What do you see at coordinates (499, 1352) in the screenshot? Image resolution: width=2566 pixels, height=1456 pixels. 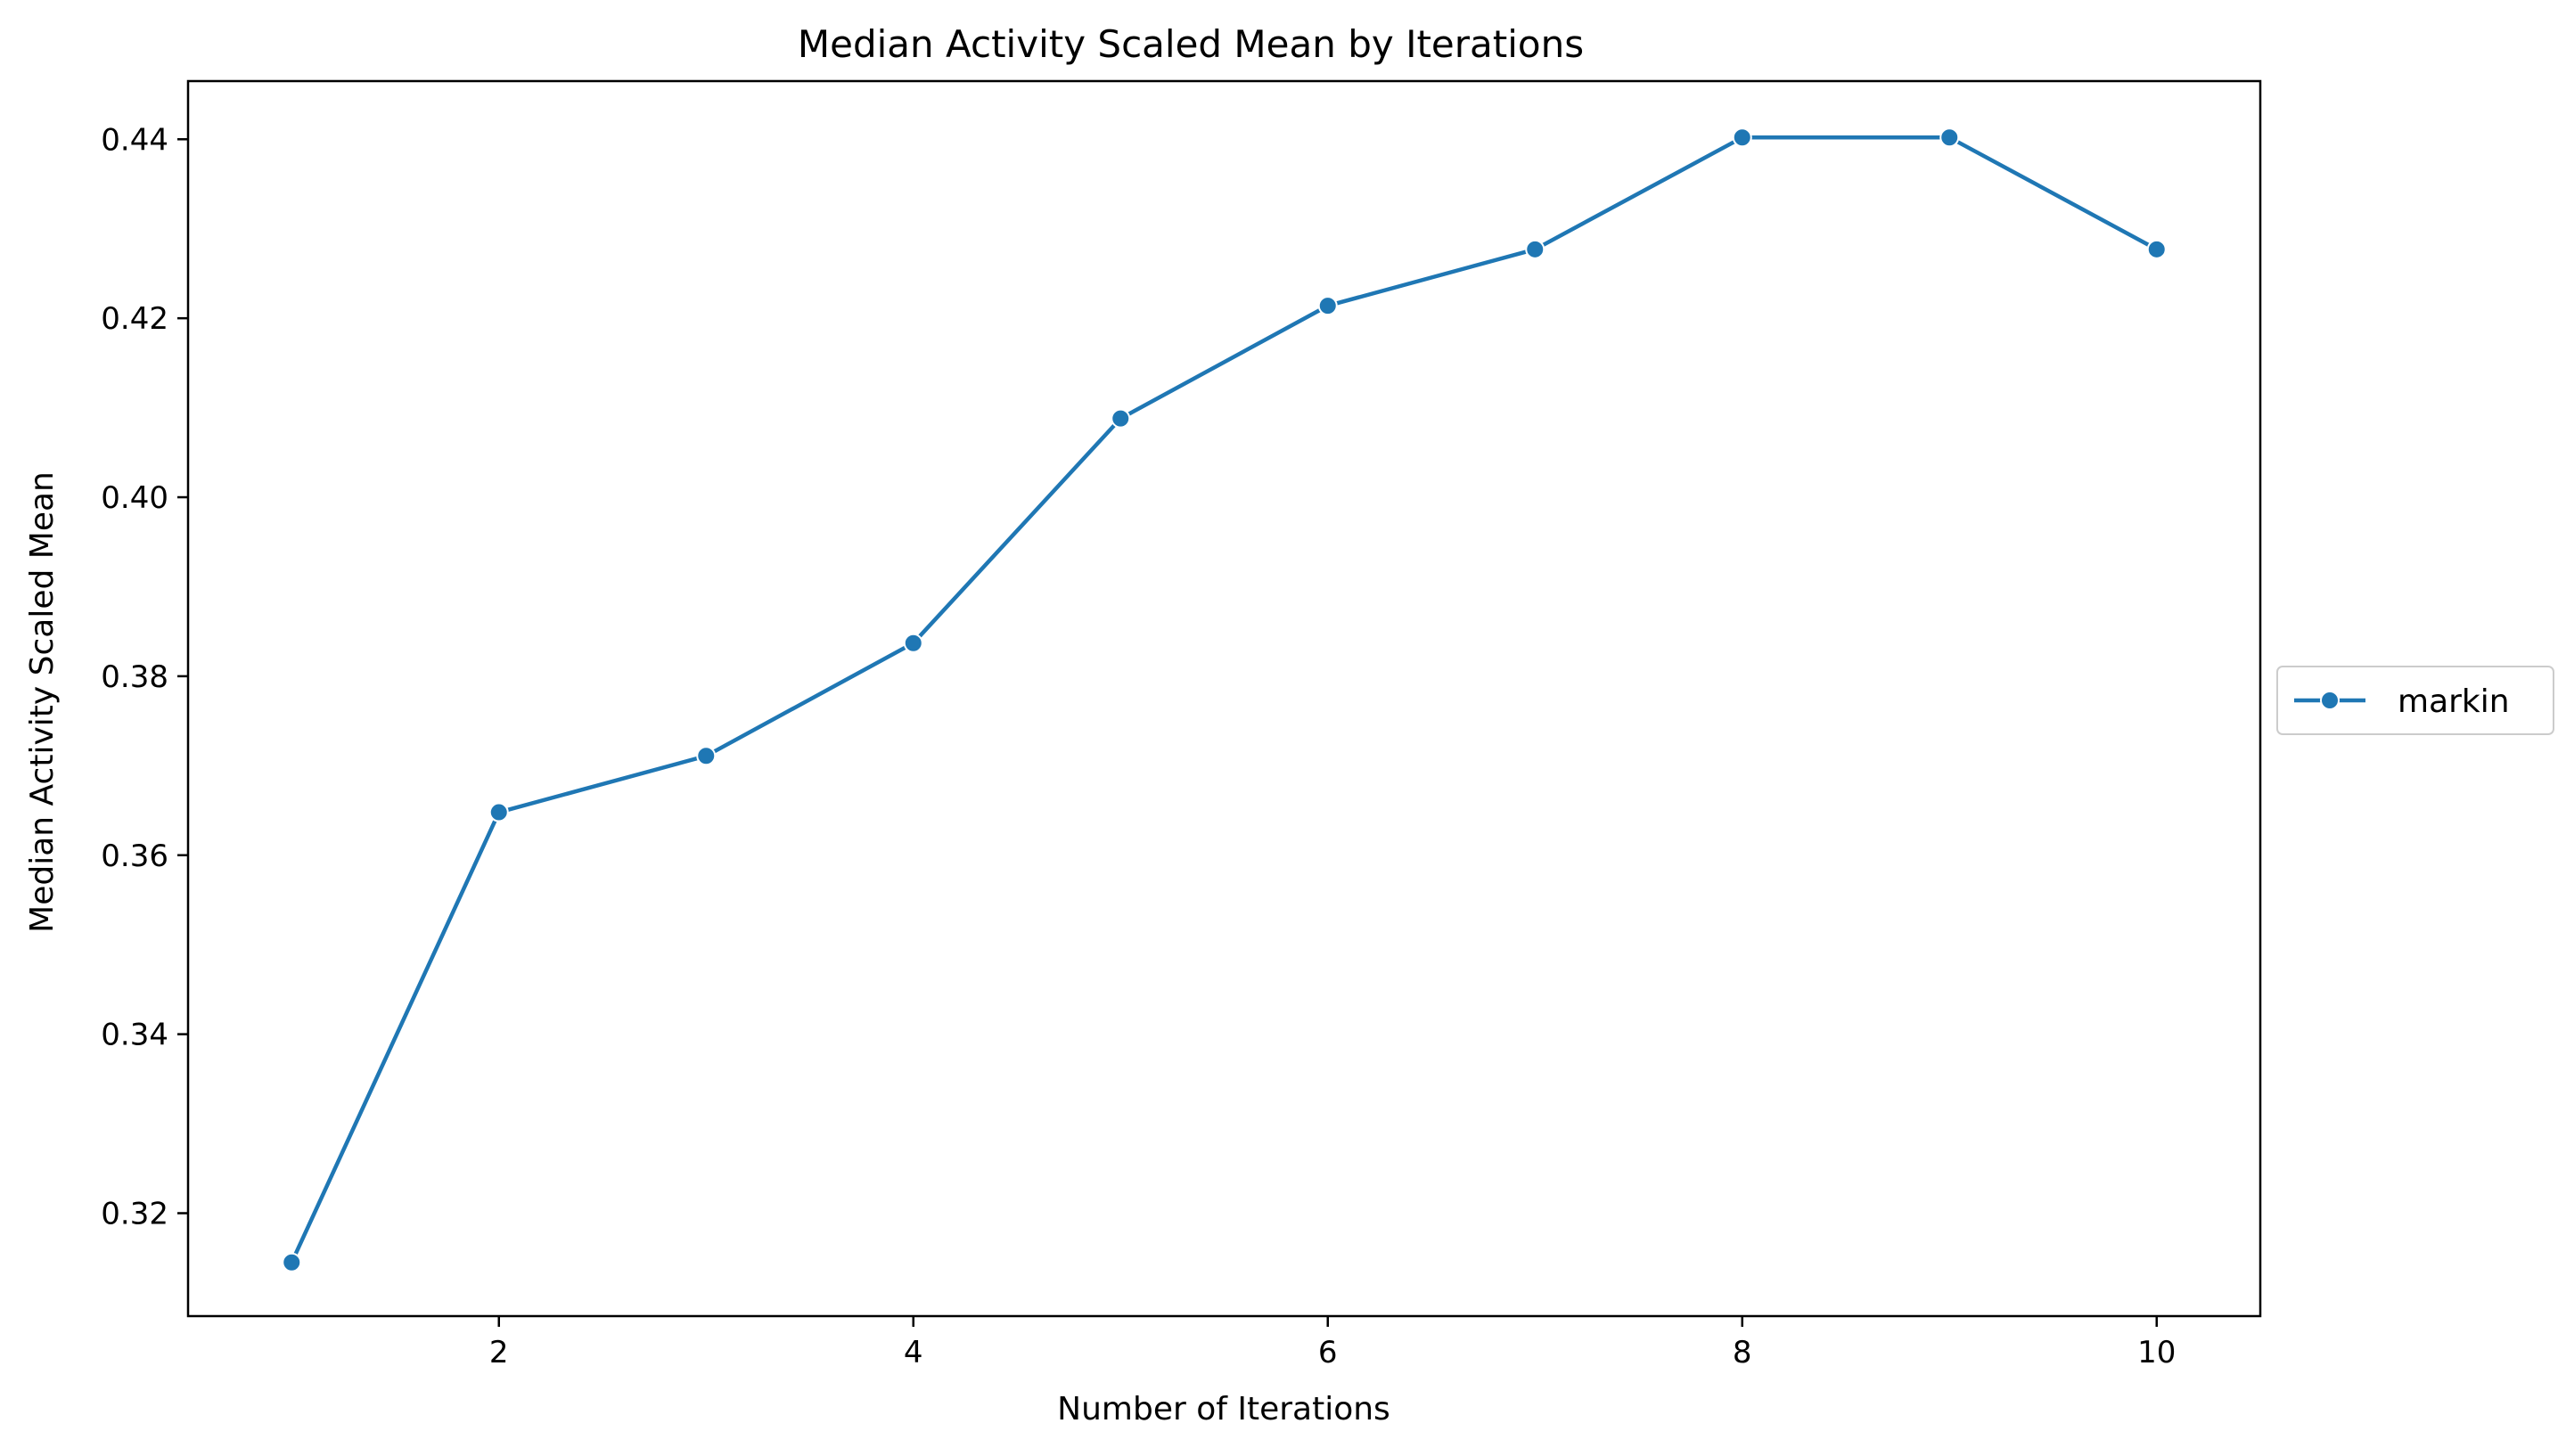 I see `x-tick-label: 2` at bounding box center [499, 1352].